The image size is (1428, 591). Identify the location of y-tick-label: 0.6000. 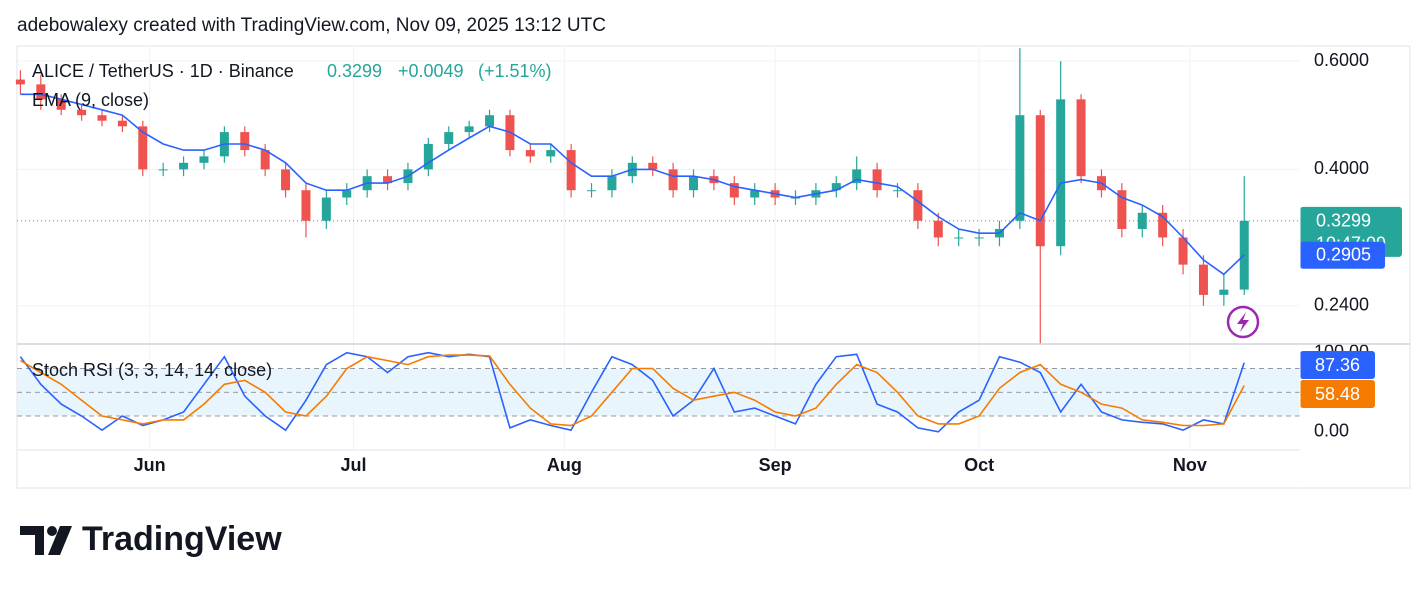
(1341, 60).